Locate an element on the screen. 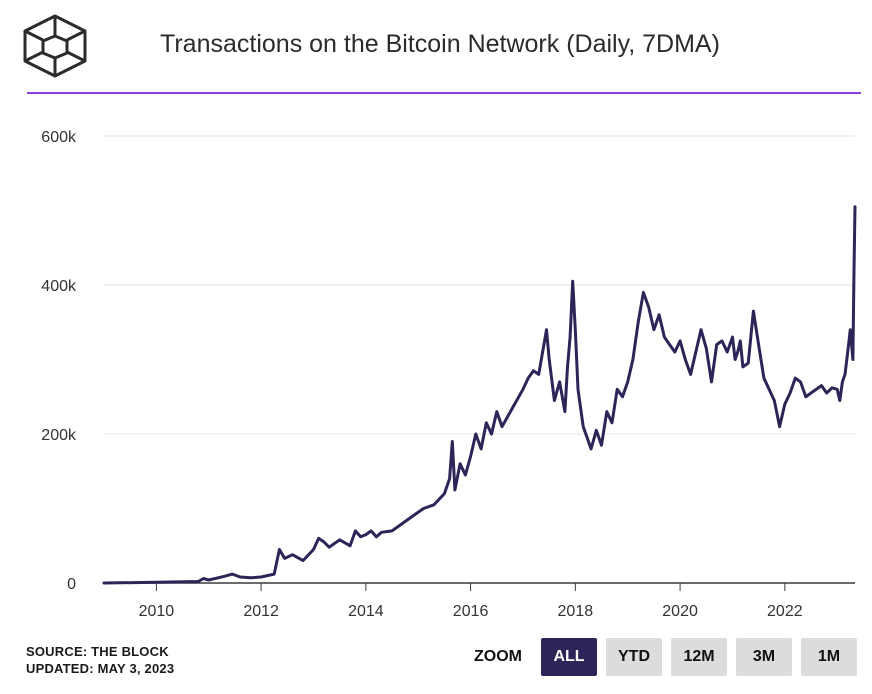 The height and width of the screenshot is (694, 872). x-tick-label: 2018 is located at coordinates (576, 611).